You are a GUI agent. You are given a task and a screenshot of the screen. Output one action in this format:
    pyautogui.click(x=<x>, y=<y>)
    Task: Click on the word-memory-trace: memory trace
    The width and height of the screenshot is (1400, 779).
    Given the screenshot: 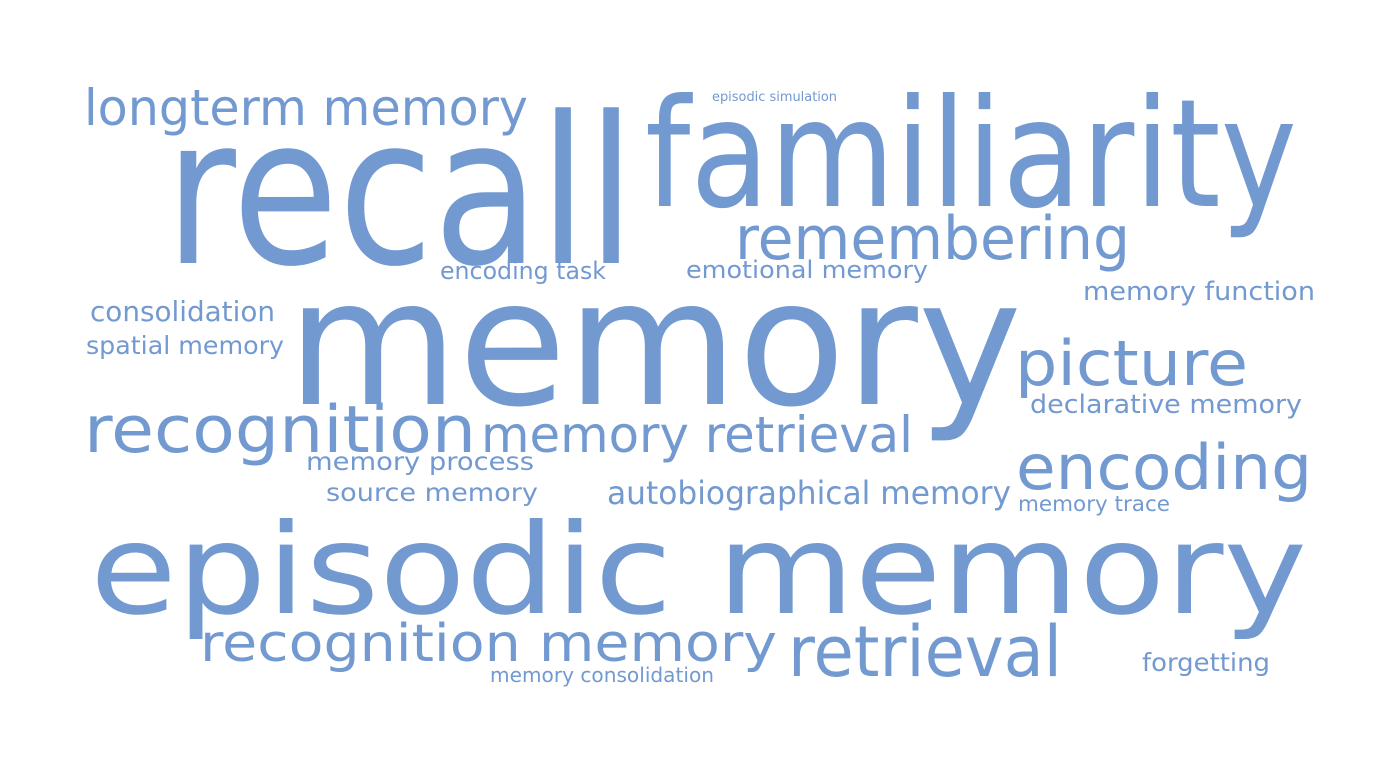 What is the action you would take?
    pyautogui.click(x=1094, y=504)
    